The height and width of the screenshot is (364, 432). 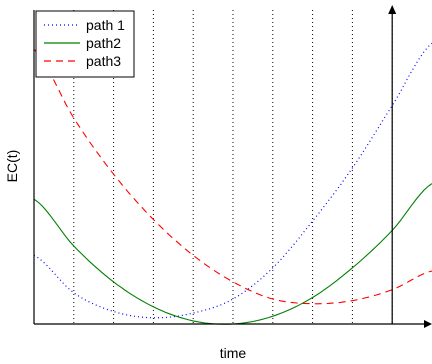 What do you see at coordinates (105, 25) in the screenshot?
I see `legend-label-1: path 1` at bounding box center [105, 25].